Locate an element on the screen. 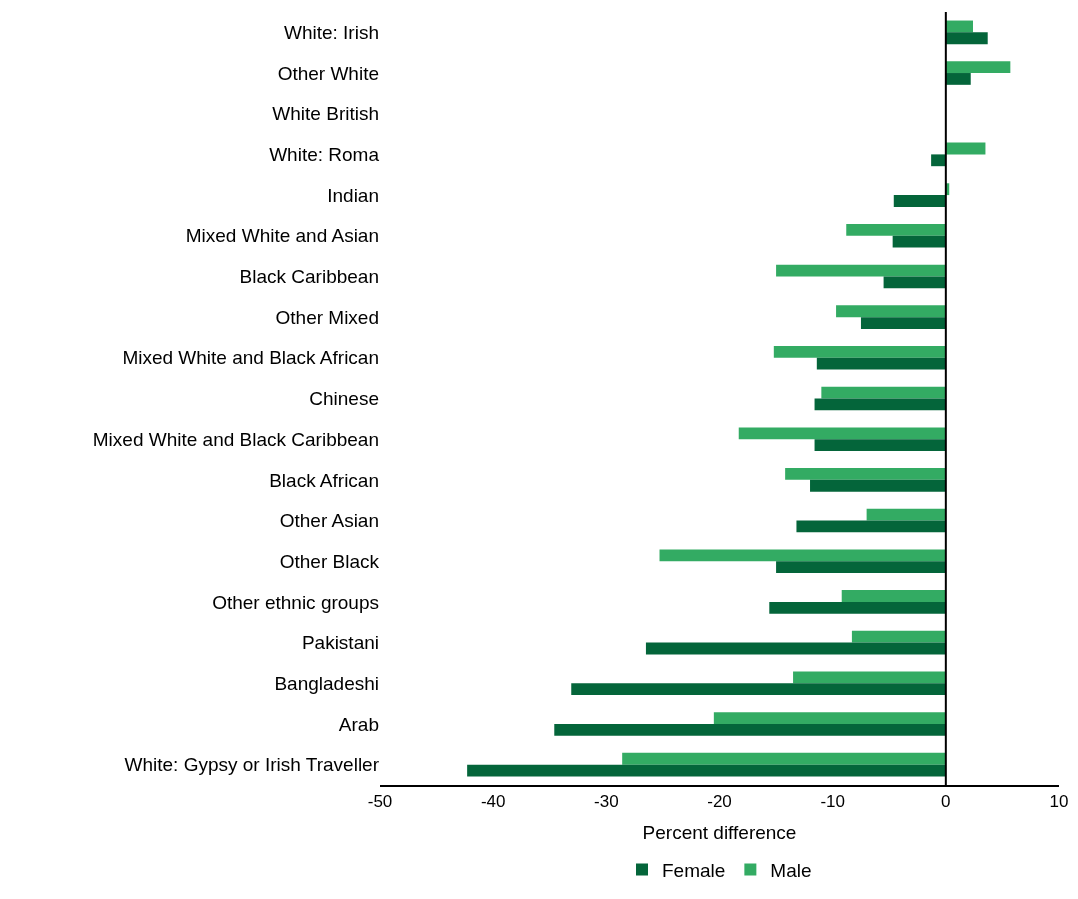 The width and height of the screenshot is (1078, 899). x-tick-label: -50 is located at coordinates (380, 802).